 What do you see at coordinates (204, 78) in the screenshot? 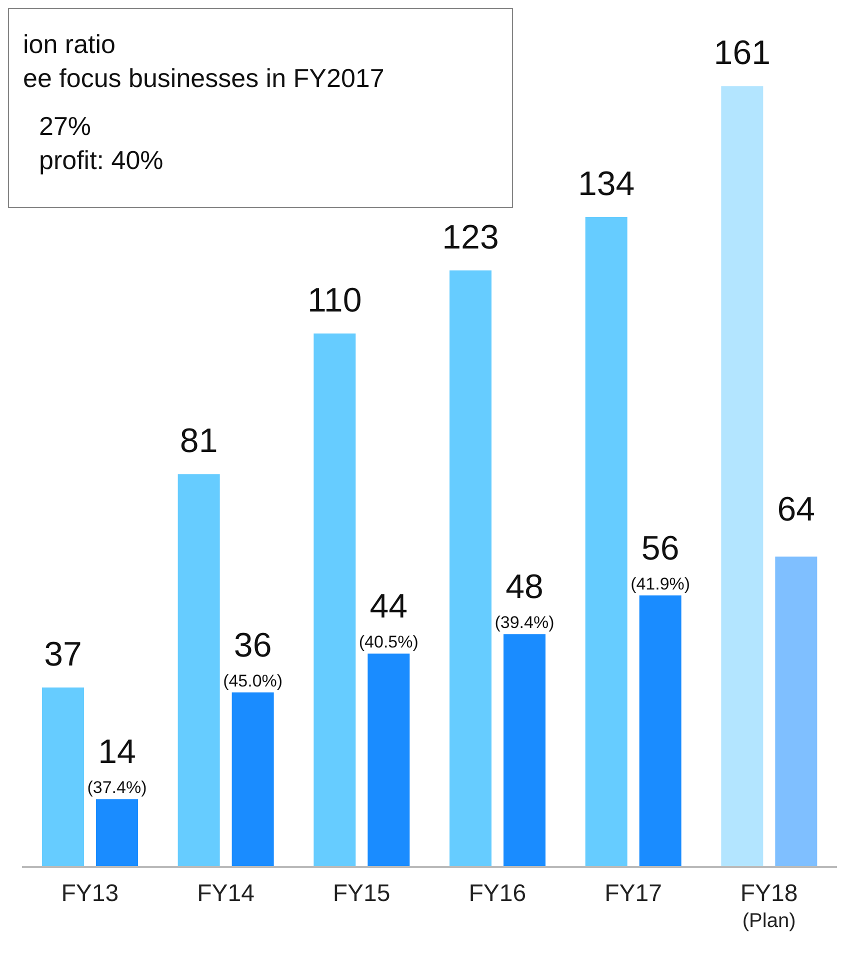
I see `annotation: ee focus businesses in FY2017` at bounding box center [204, 78].